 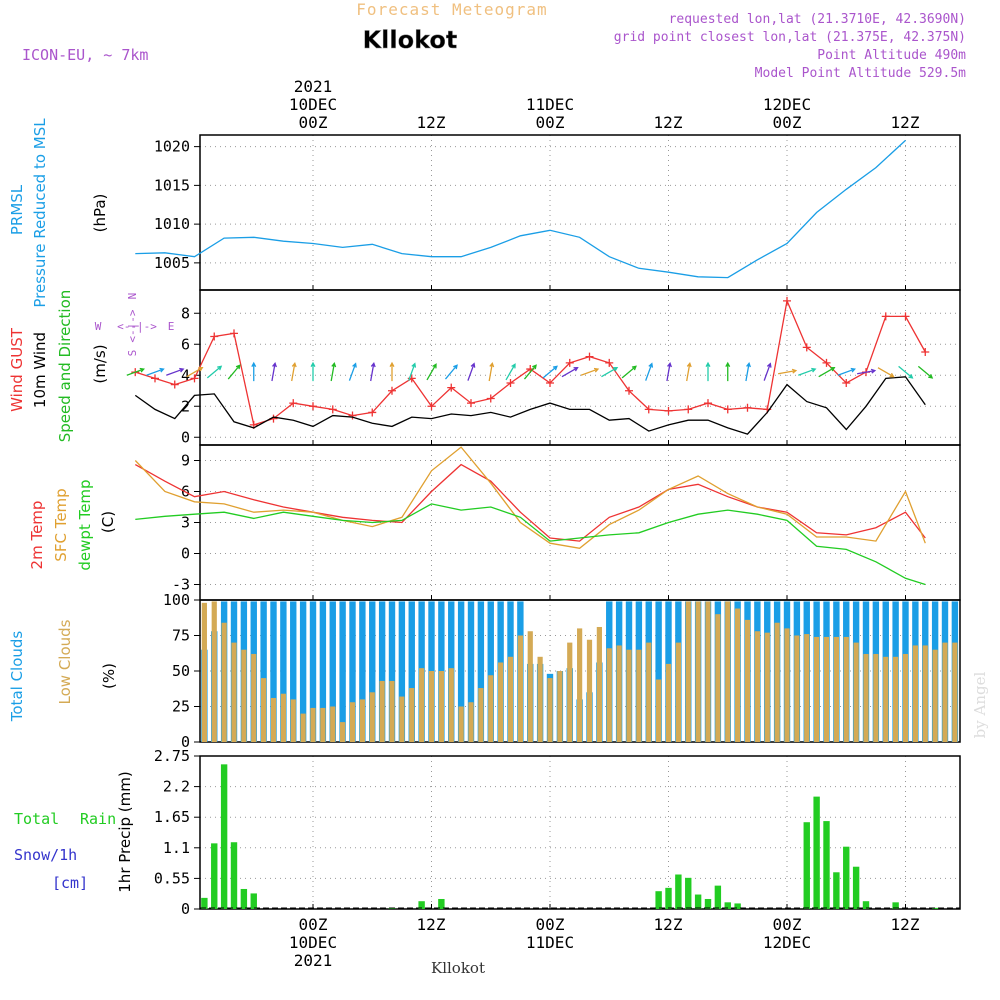 I want to click on pressure-label-long: Pressure Reduced to MSL, so click(x=40, y=213).